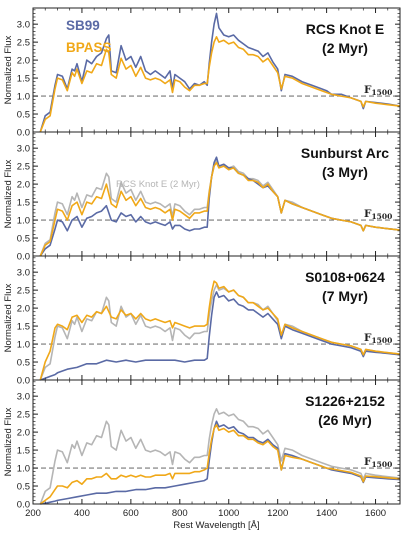  What do you see at coordinates (158, 184) in the screenshot?
I see `reference-label: RCS Knot E (2 Myr)` at bounding box center [158, 184].